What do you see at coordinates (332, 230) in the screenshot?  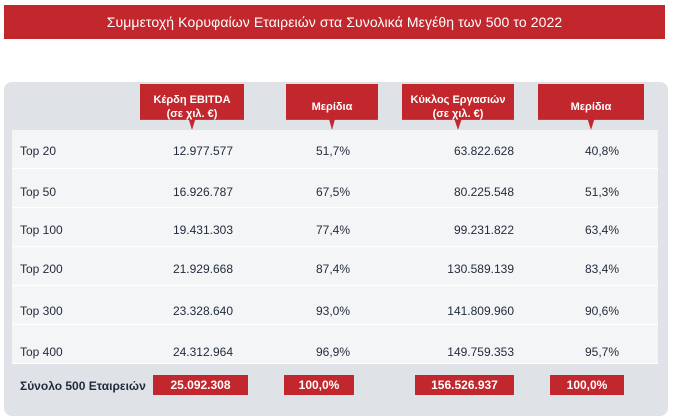 I see `ebitda-share-value: 77,4%` at bounding box center [332, 230].